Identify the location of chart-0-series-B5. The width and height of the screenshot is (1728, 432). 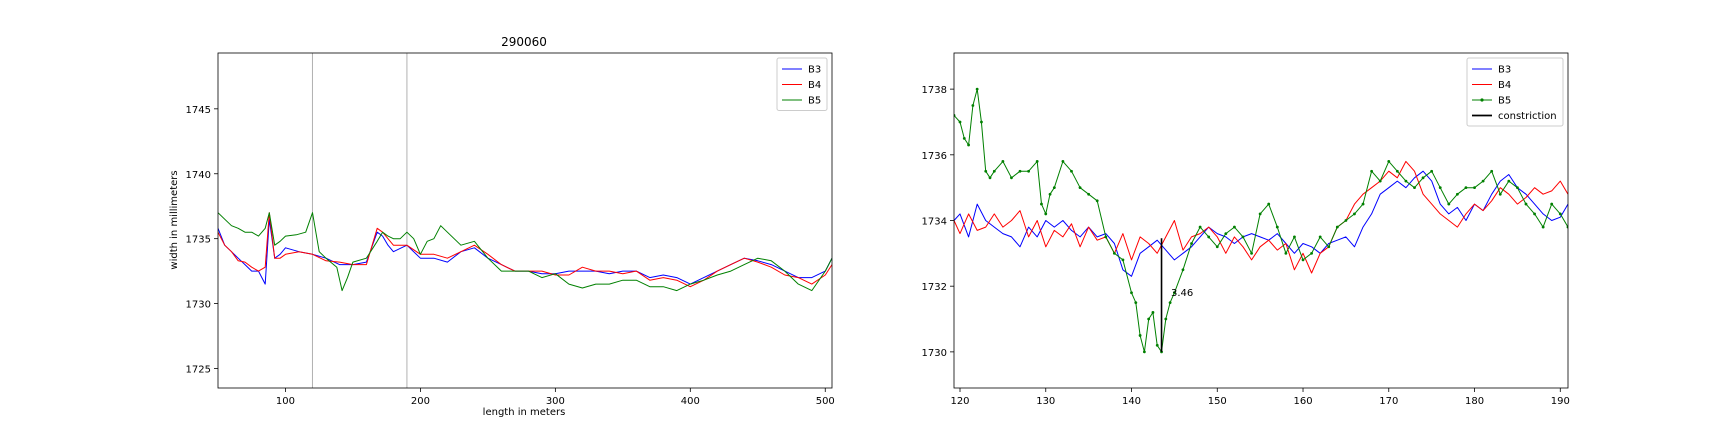
(525, 252).